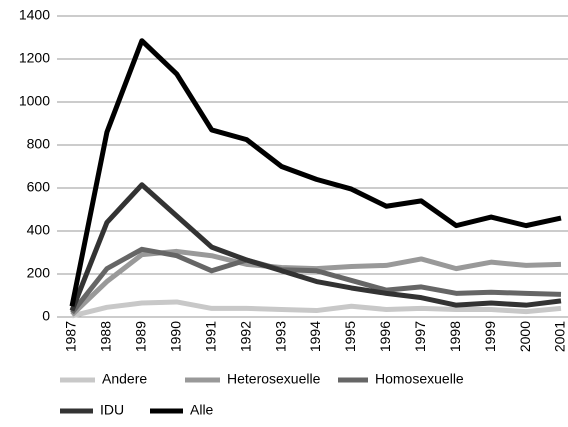  What do you see at coordinates (315, 336) in the screenshot?
I see `x-tick-label: 1994` at bounding box center [315, 336].